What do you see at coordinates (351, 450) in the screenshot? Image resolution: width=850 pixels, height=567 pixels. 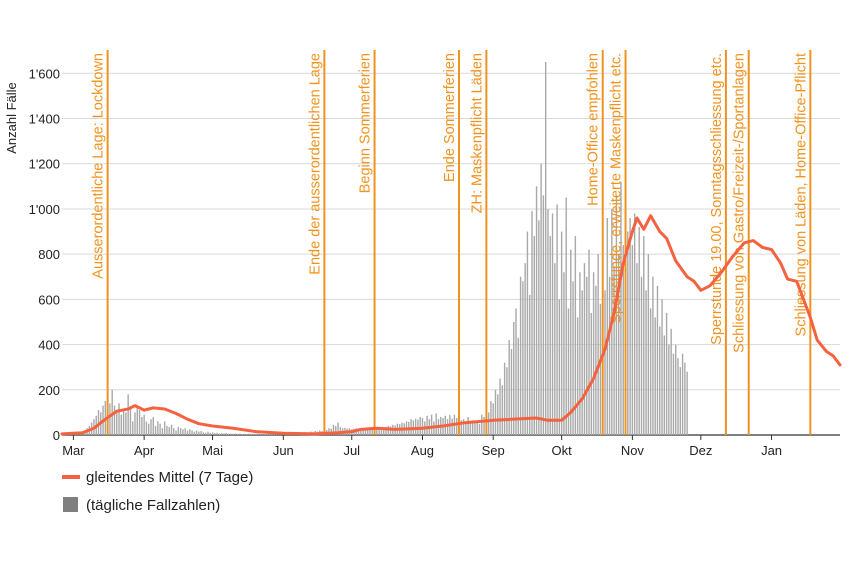 I see `x-tick-label: Jul` at bounding box center [351, 450].